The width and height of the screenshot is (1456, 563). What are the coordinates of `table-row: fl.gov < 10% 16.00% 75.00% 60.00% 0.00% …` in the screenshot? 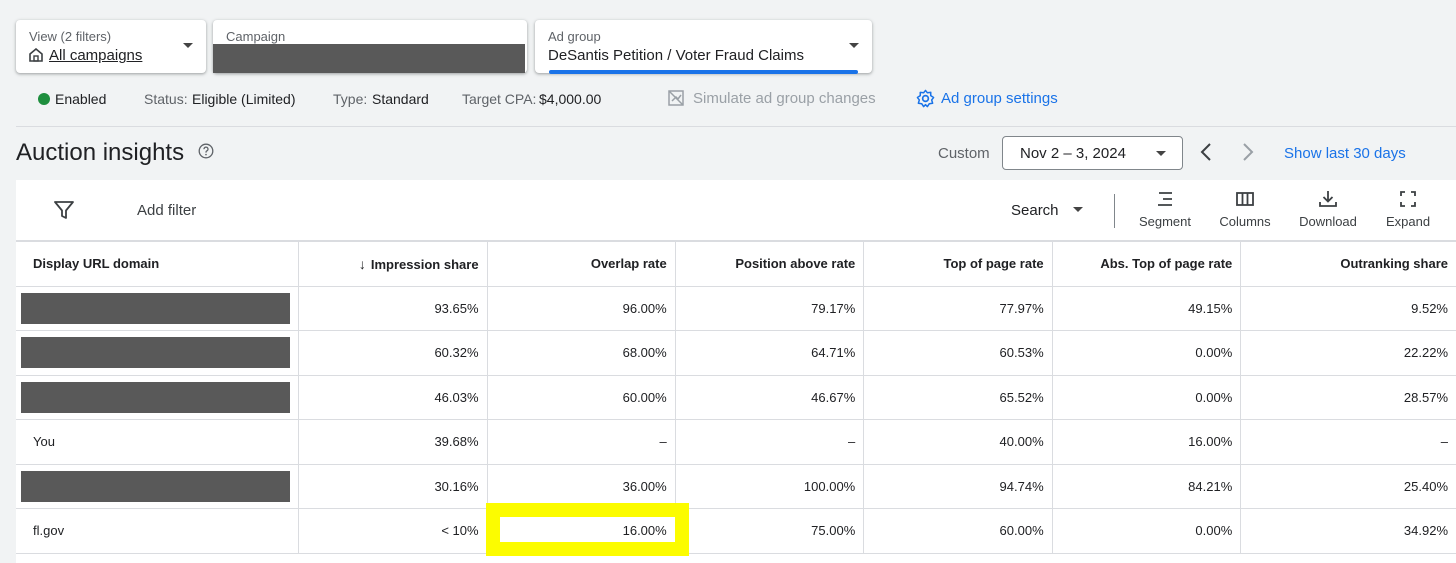 It's located at (736, 529).